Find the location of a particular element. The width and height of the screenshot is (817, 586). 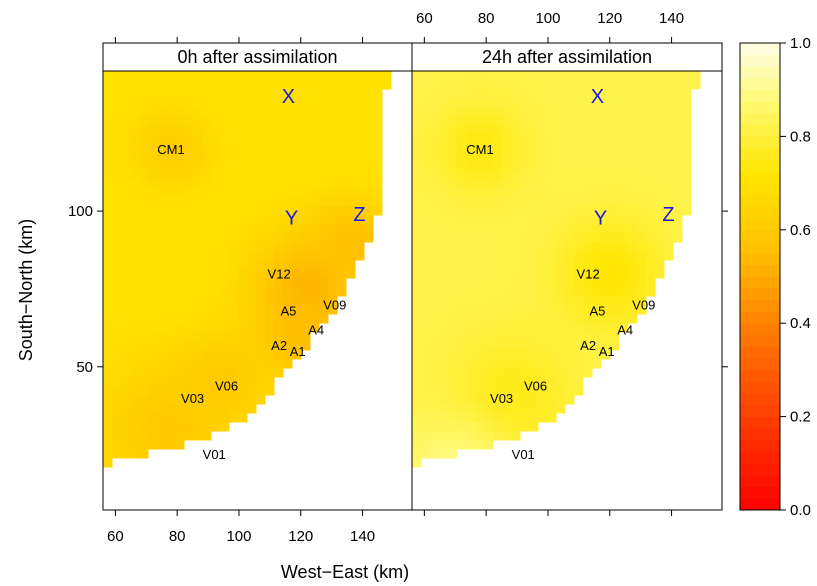

strip-box is located at coordinates (567, 57).